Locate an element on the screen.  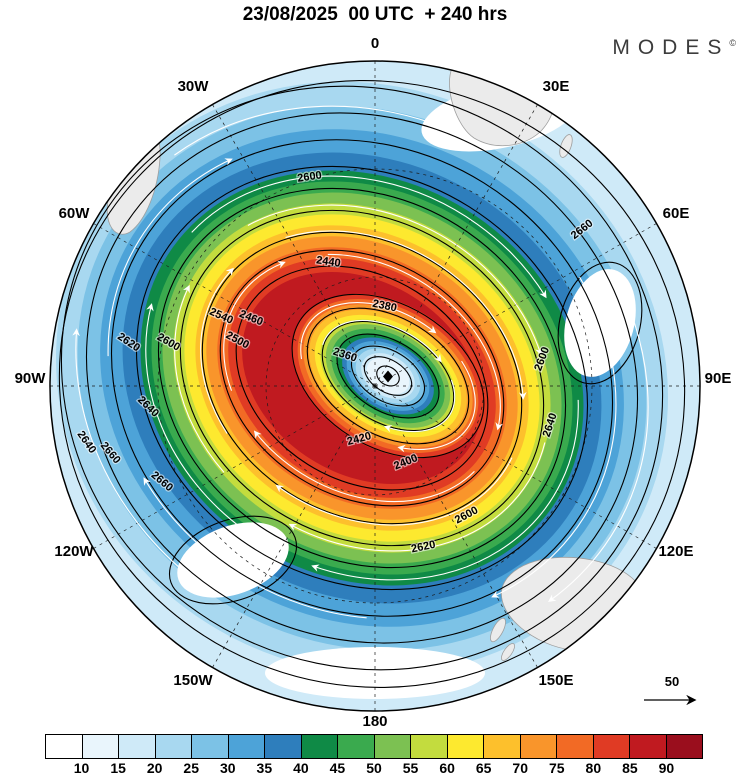
vortex-center-icon is located at coordinates (388, 376).